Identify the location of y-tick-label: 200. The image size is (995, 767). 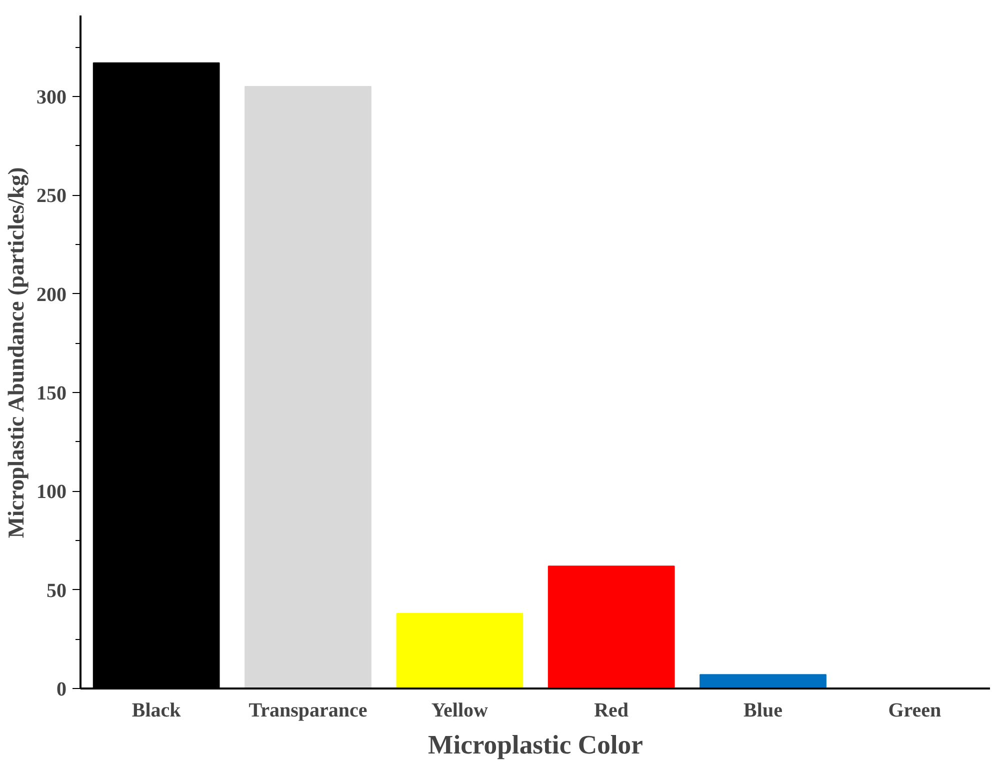
(51, 295).